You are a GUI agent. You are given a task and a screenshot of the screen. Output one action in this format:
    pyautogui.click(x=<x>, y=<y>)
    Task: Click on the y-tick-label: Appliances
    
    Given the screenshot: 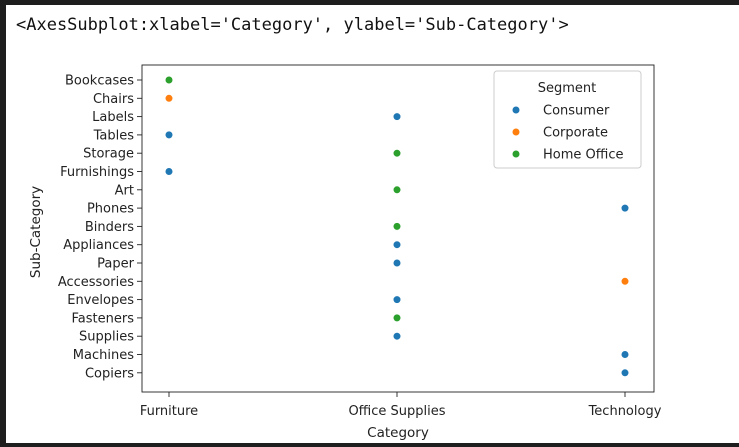 What is the action you would take?
    pyautogui.click(x=98, y=245)
    